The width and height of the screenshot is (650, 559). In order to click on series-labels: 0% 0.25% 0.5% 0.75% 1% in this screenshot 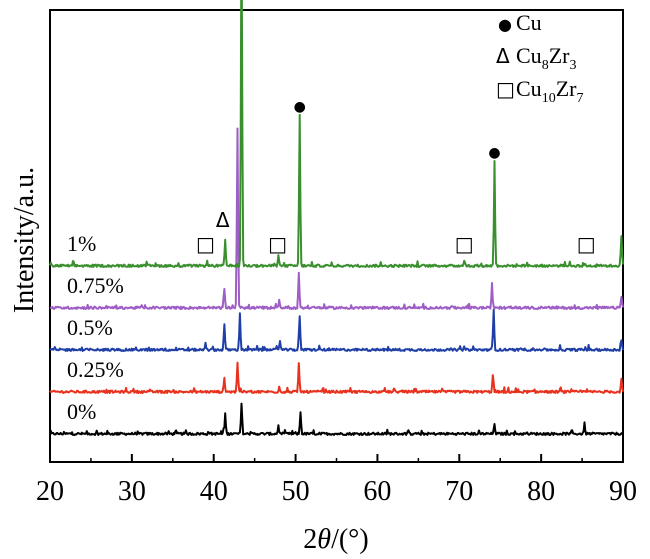, I will do `click(95, 327)`.